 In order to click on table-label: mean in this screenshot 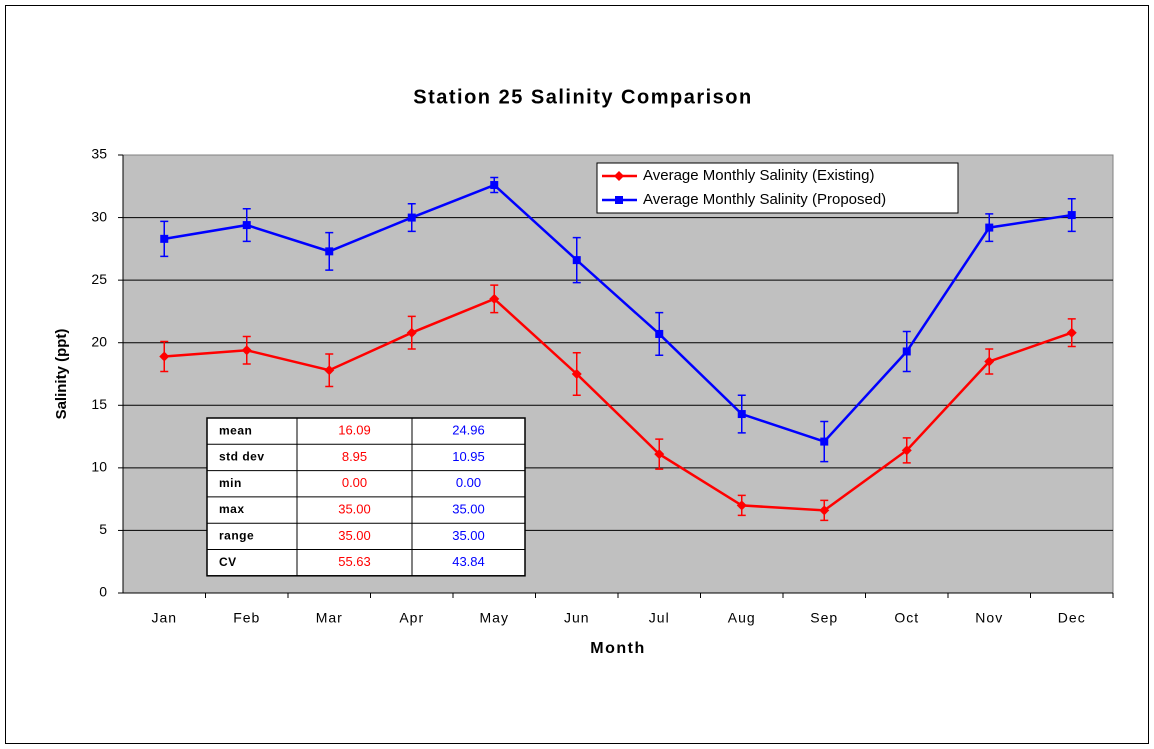, I will do `click(235, 430)`.